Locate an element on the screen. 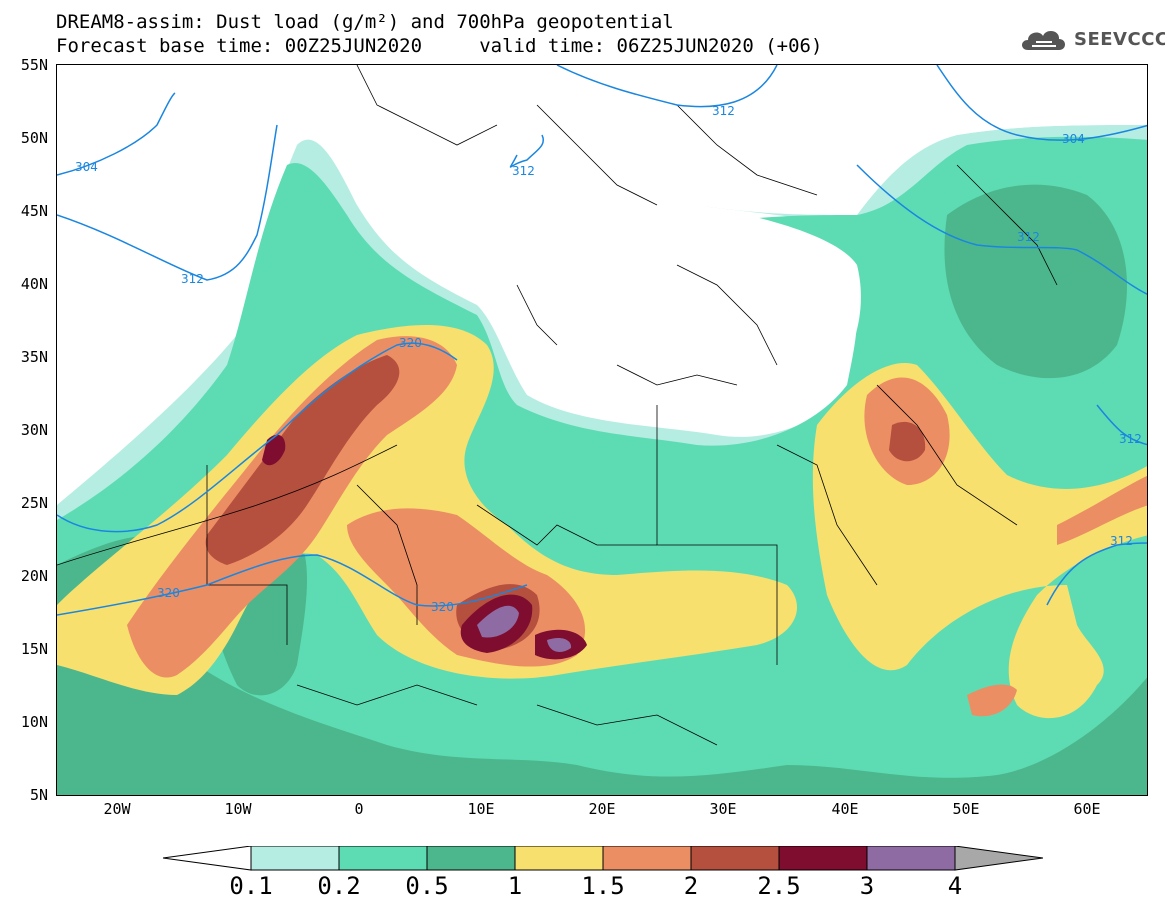 The height and width of the screenshot is (907, 1165). lon-label: 50E is located at coordinates (966, 809).